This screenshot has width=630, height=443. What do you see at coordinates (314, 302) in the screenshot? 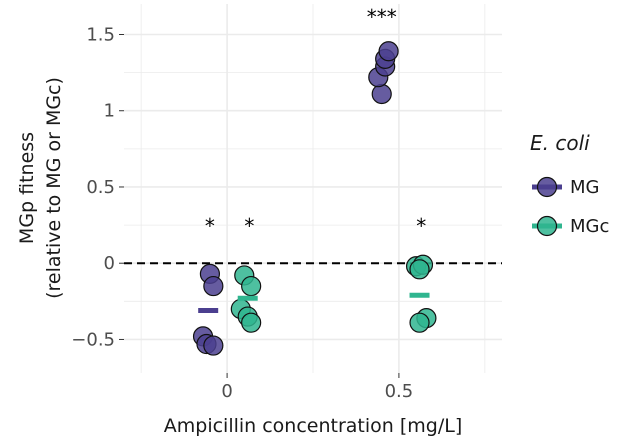
I see `mean-markers` at bounding box center [314, 302].